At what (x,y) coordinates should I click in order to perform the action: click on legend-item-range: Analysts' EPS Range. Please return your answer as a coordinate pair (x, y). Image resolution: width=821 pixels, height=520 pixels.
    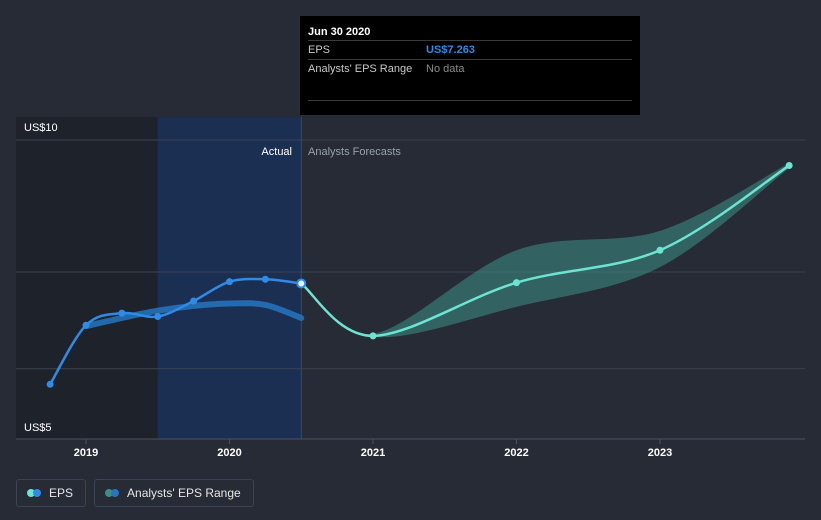
    Looking at the image, I should click on (174, 493).